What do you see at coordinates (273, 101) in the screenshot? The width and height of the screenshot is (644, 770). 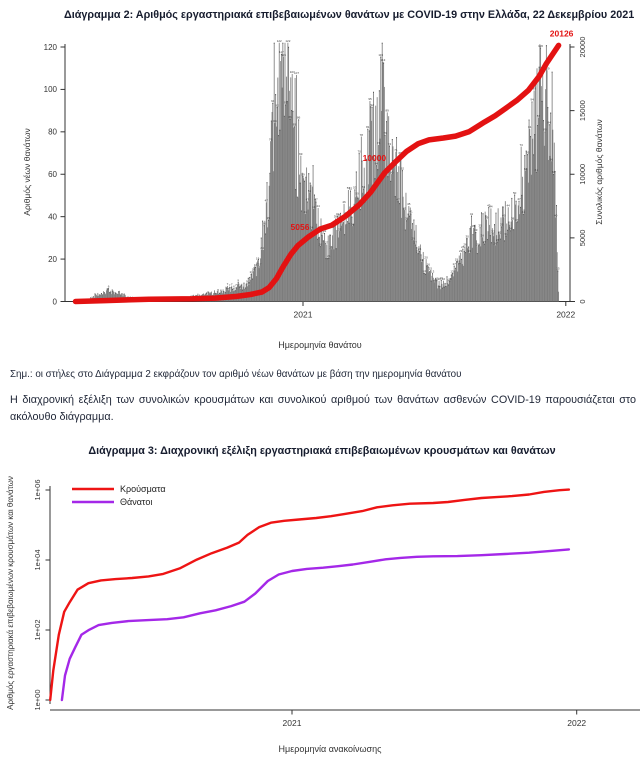 I see `svg-text: 94` at bounding box center [273, 101].